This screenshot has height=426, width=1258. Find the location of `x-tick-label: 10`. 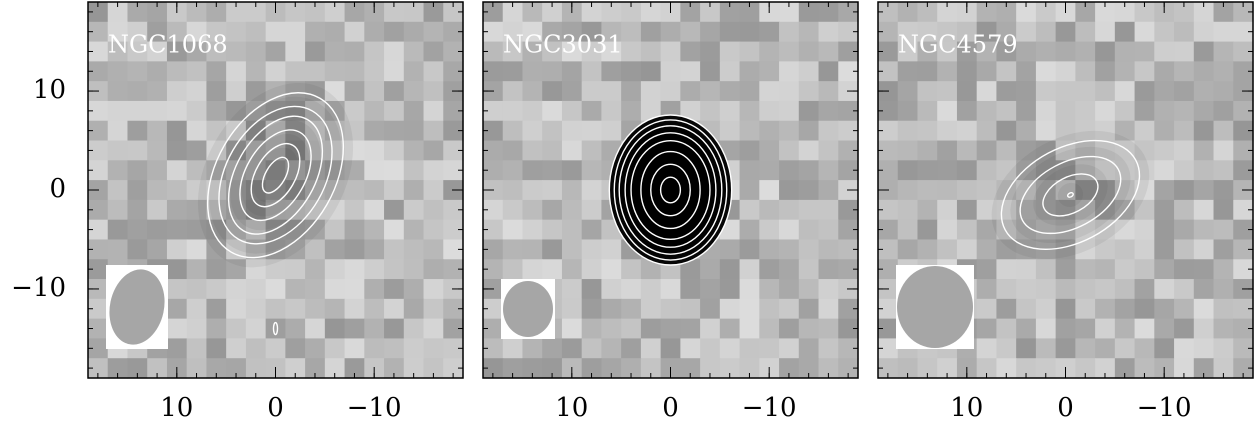

x-tick-label: 10 is located at coordinates (966, 408).